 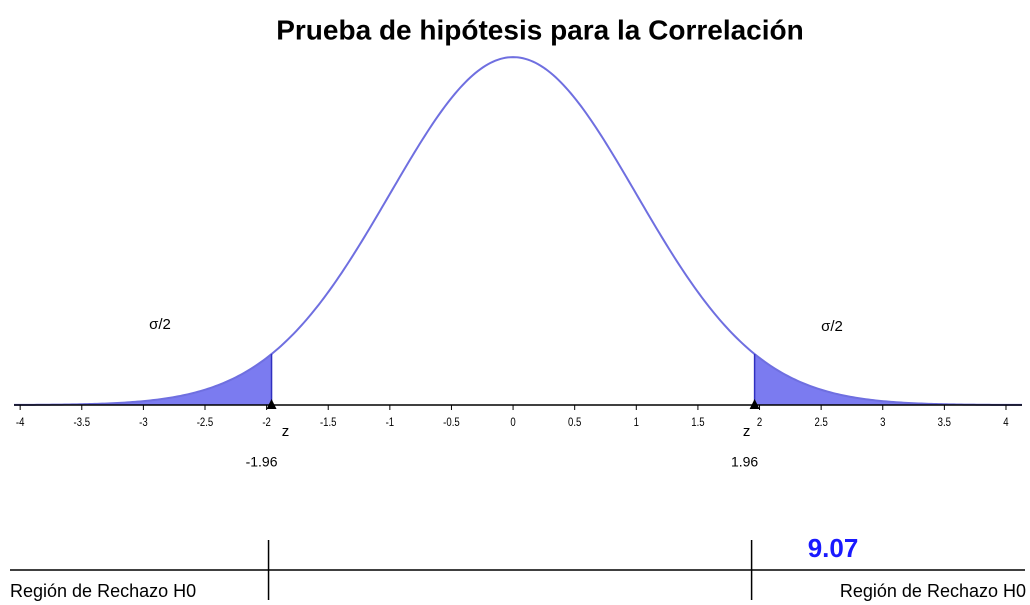 What do you see at coordinates (697, 422) in the screenshot?
I see `tick-label: 1.5` at bounding box center [697, 422].